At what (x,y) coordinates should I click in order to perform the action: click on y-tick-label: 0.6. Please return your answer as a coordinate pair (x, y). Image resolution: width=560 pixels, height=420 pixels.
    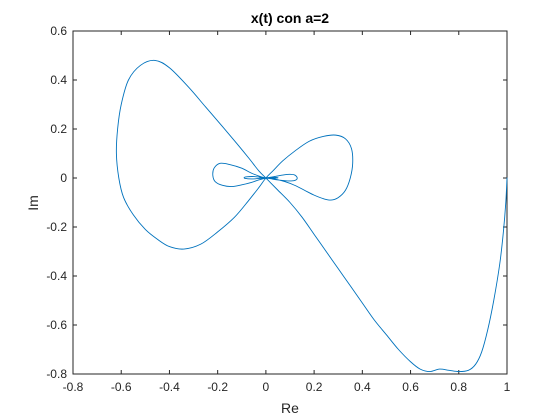
    Looking at the image, I should click on (58, 31).